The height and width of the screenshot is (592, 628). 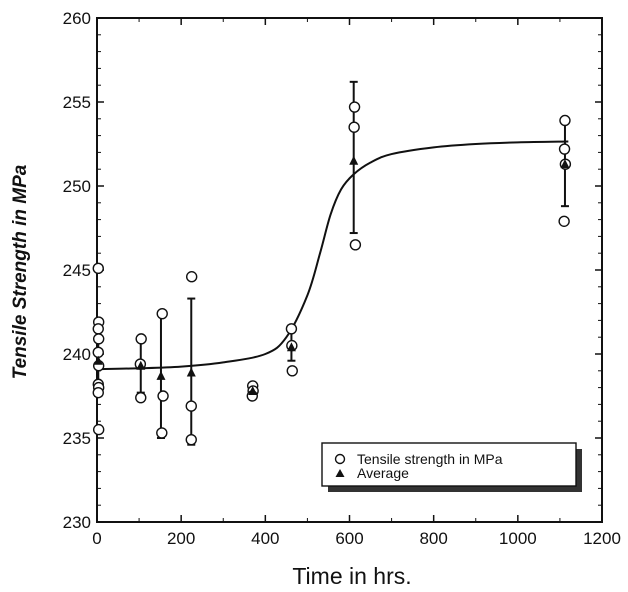 I want to click on x-axis-title: Time in hrs., so click(x=351, y=576).